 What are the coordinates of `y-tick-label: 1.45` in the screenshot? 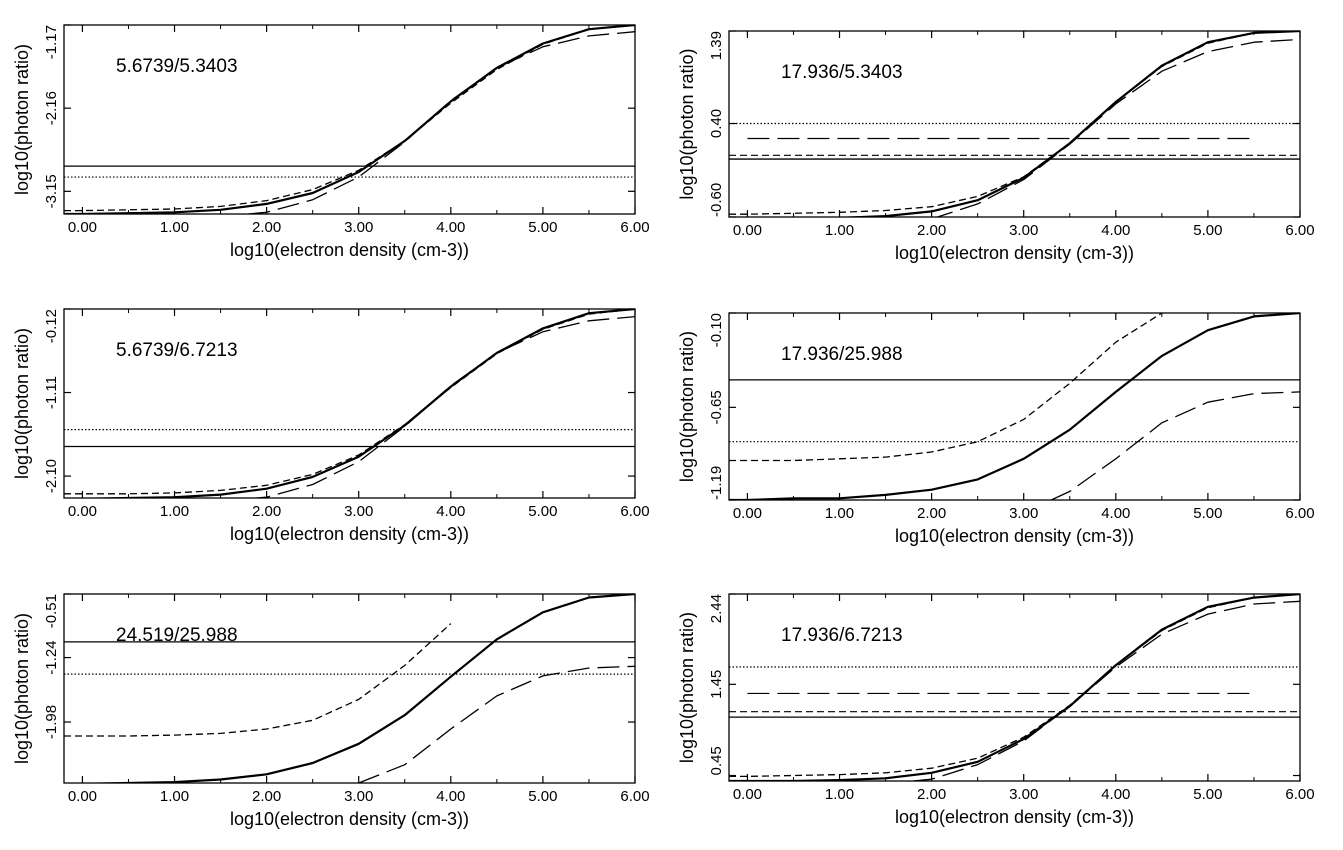 It's located at (716, 684).